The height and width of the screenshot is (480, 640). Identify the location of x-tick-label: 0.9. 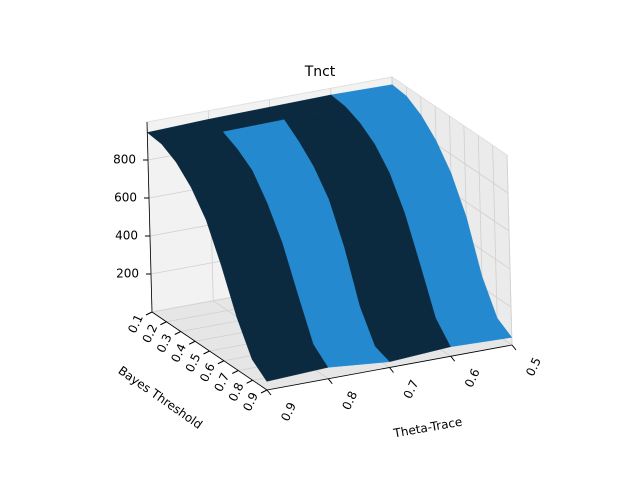
(288, 411).